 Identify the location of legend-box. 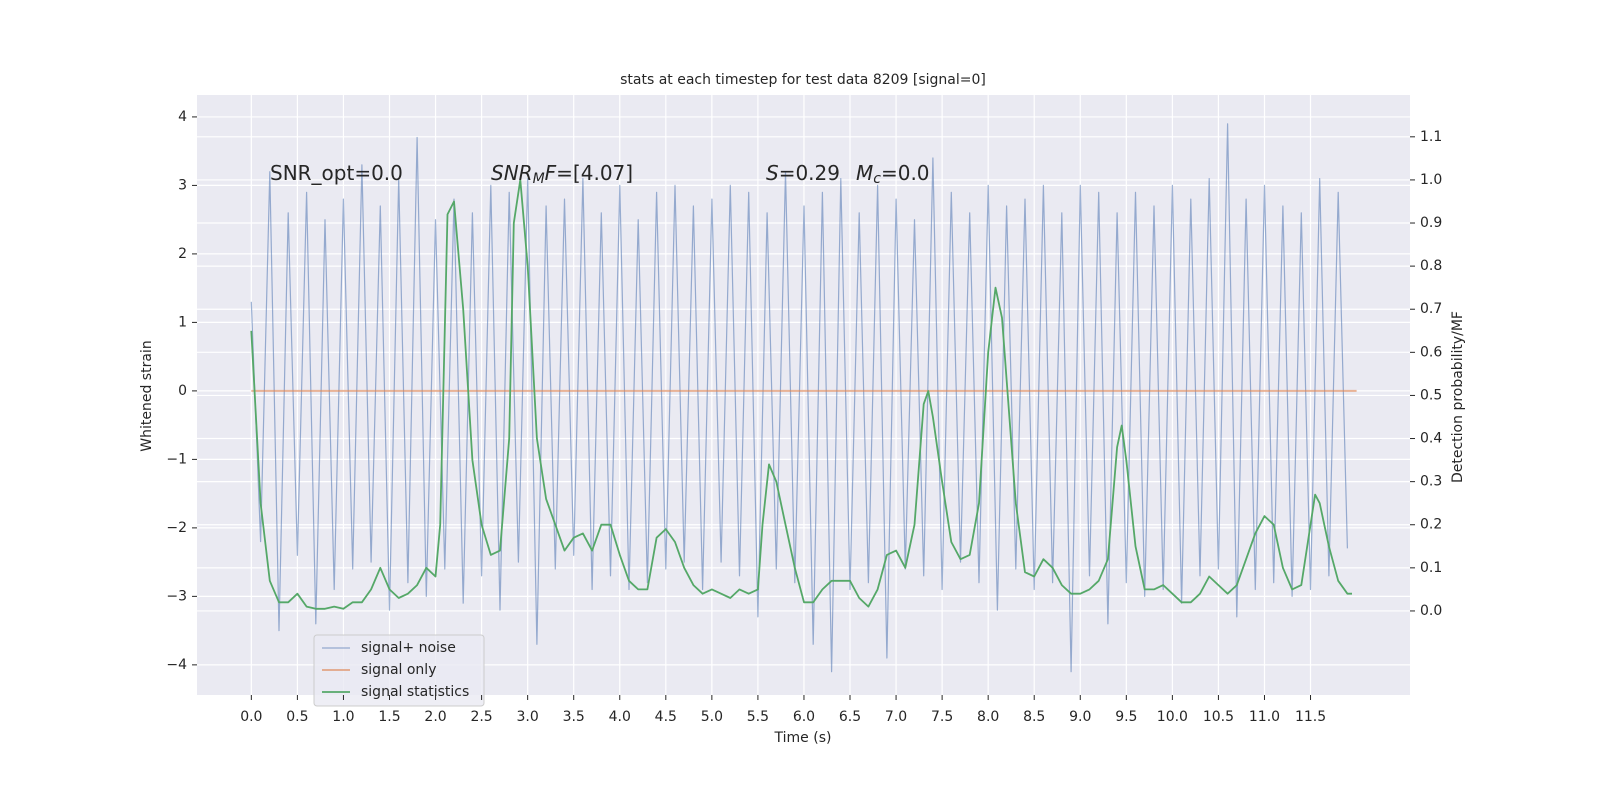
(399, 670).